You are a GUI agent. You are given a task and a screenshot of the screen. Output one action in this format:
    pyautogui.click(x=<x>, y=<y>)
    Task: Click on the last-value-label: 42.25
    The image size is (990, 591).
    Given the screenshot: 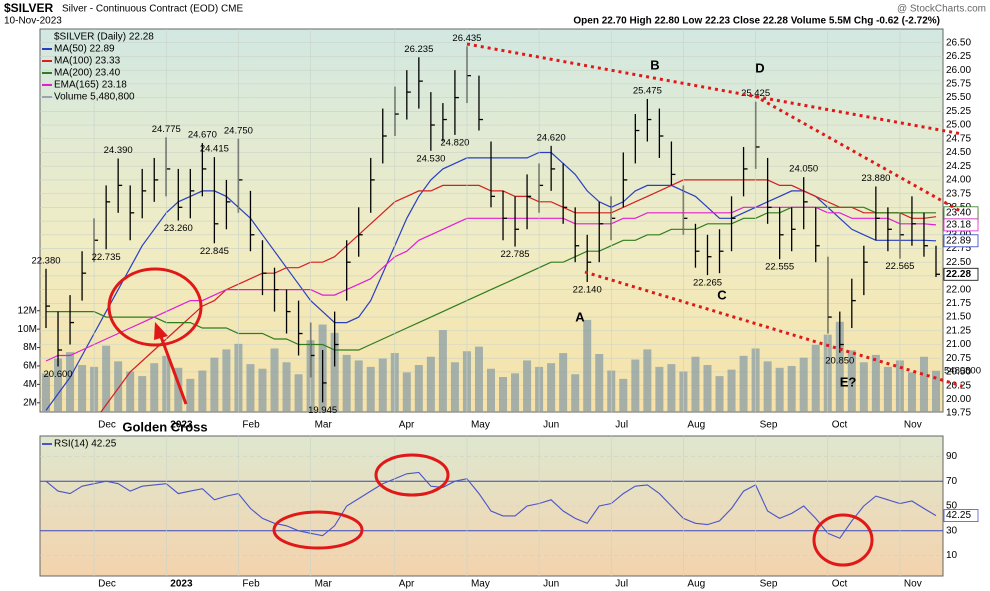 What is the action you would take?
    pyautogui.click(x=958, y=515)
    